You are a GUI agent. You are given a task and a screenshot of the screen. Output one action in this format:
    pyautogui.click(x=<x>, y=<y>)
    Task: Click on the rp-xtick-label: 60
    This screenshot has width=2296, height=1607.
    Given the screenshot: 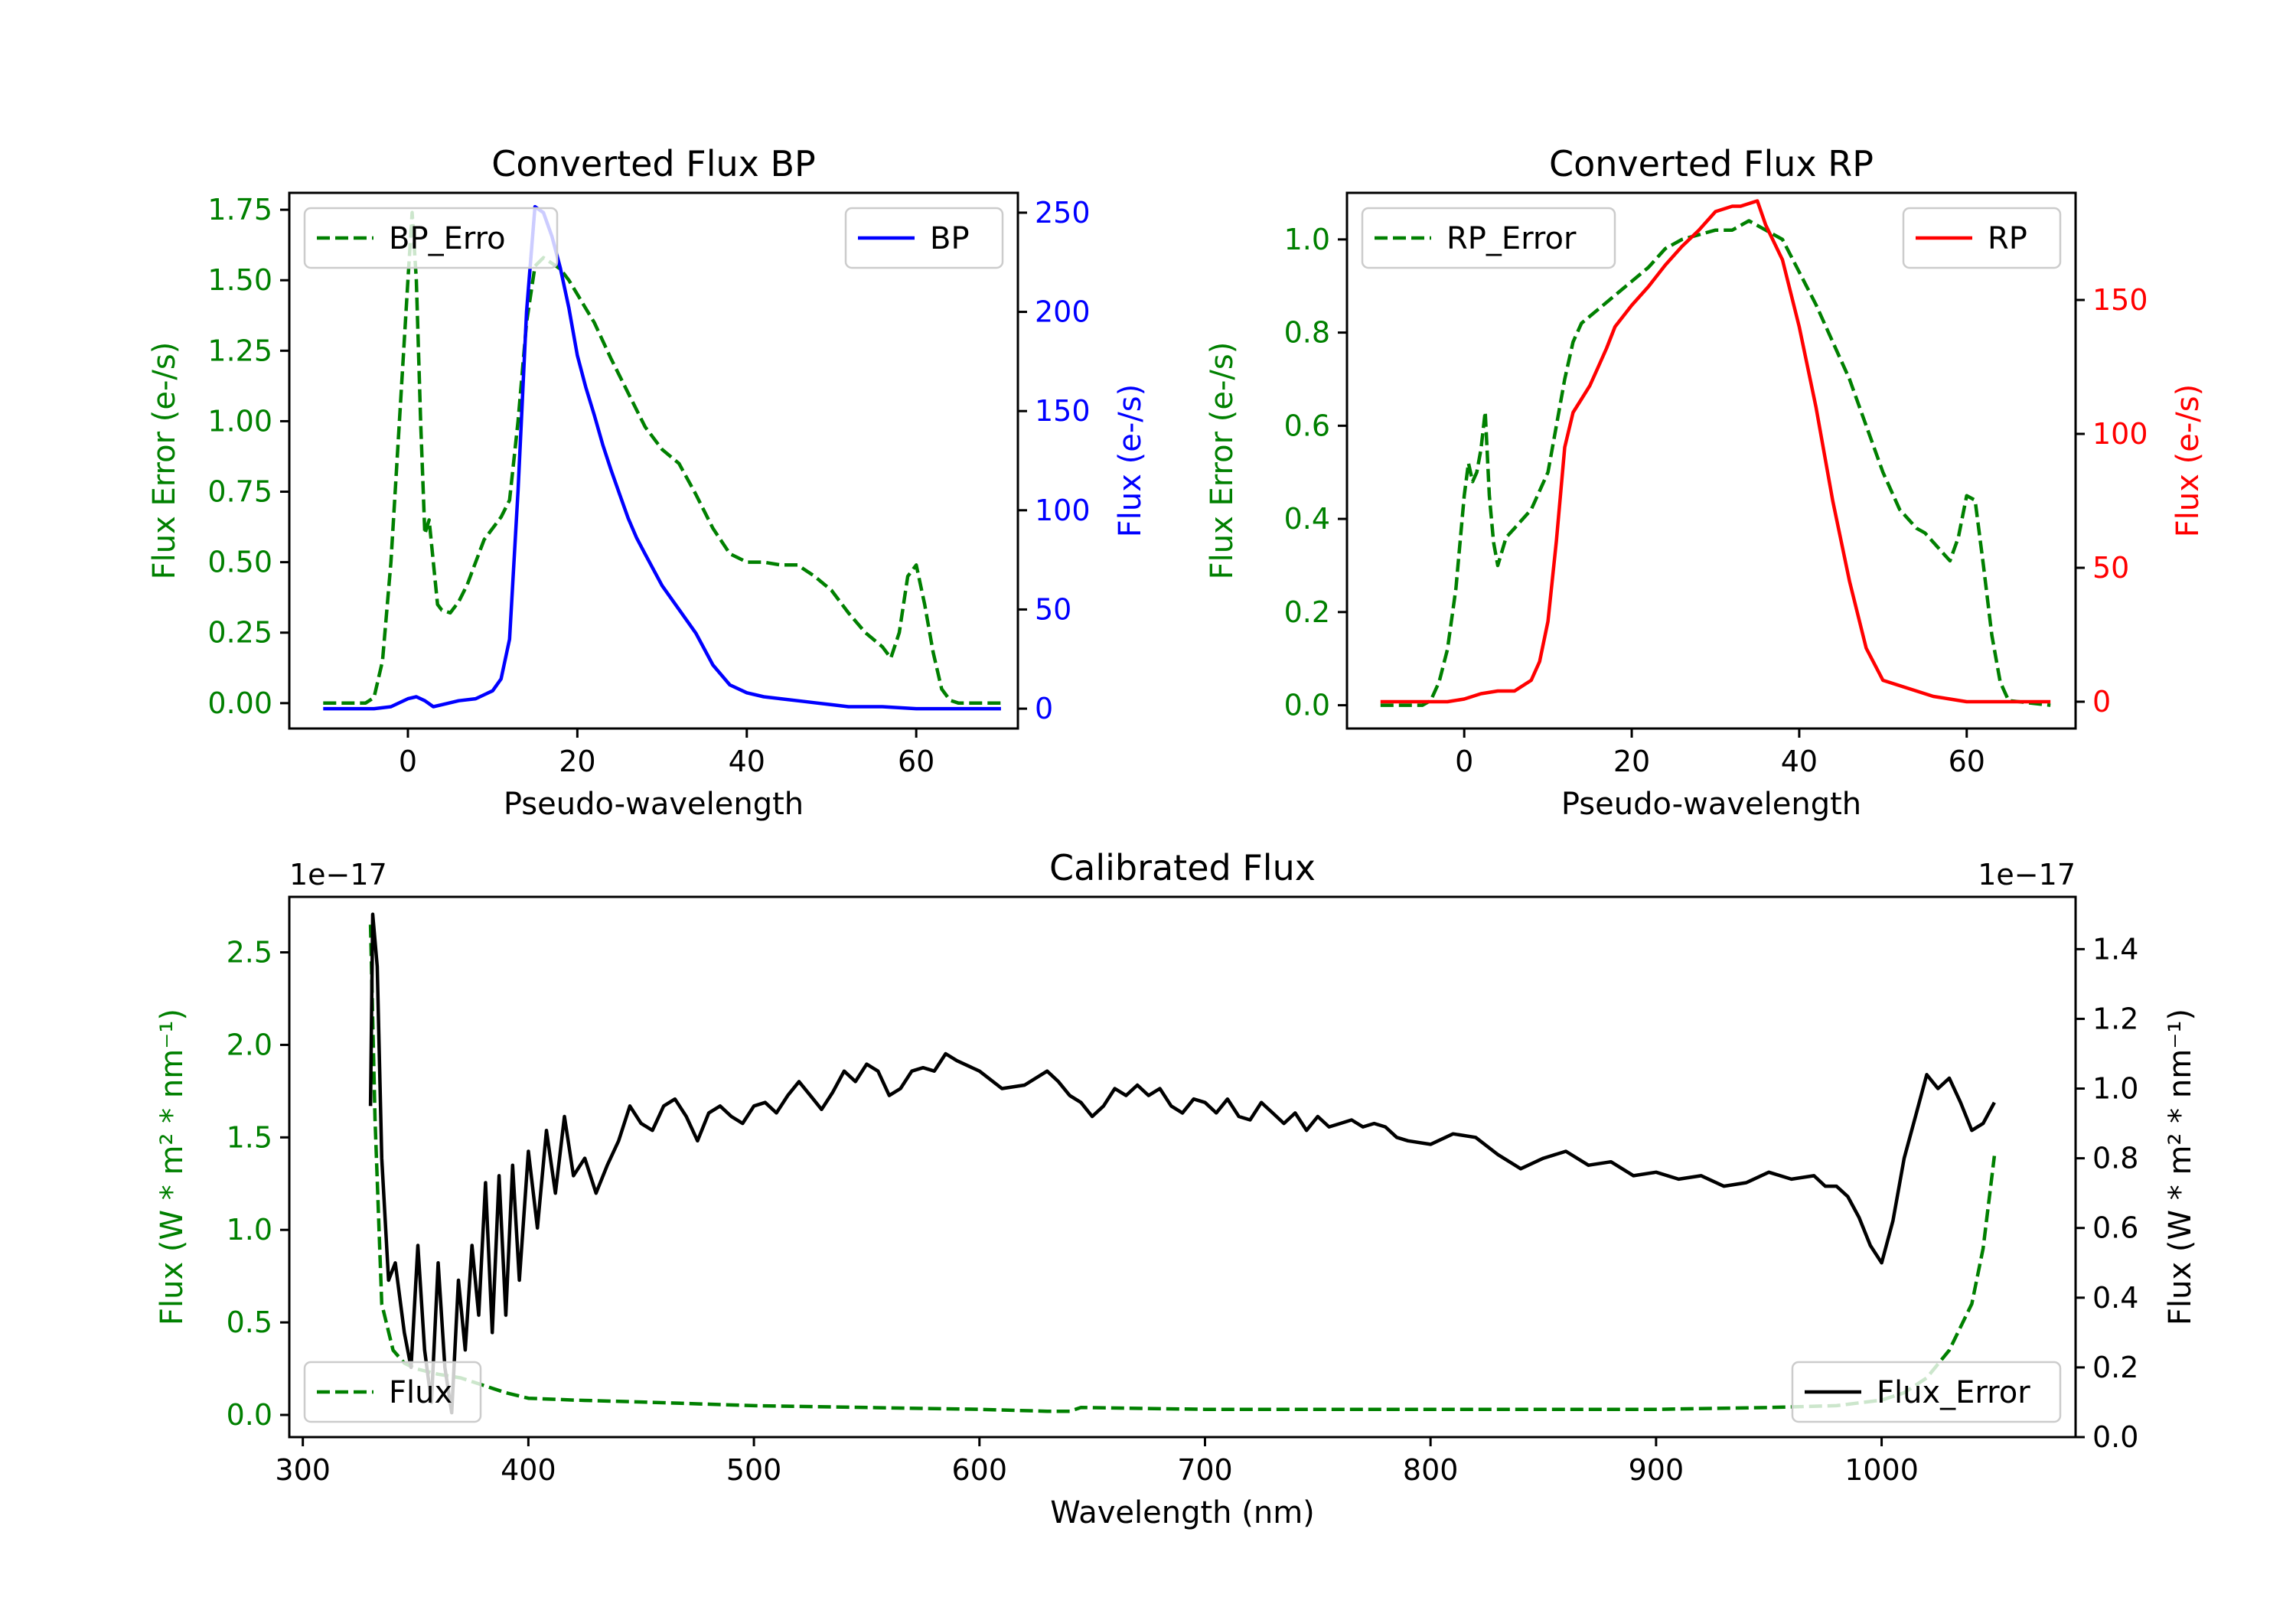 What is the action you would take?
    pyautogui.click(x=1967, y=761)
    